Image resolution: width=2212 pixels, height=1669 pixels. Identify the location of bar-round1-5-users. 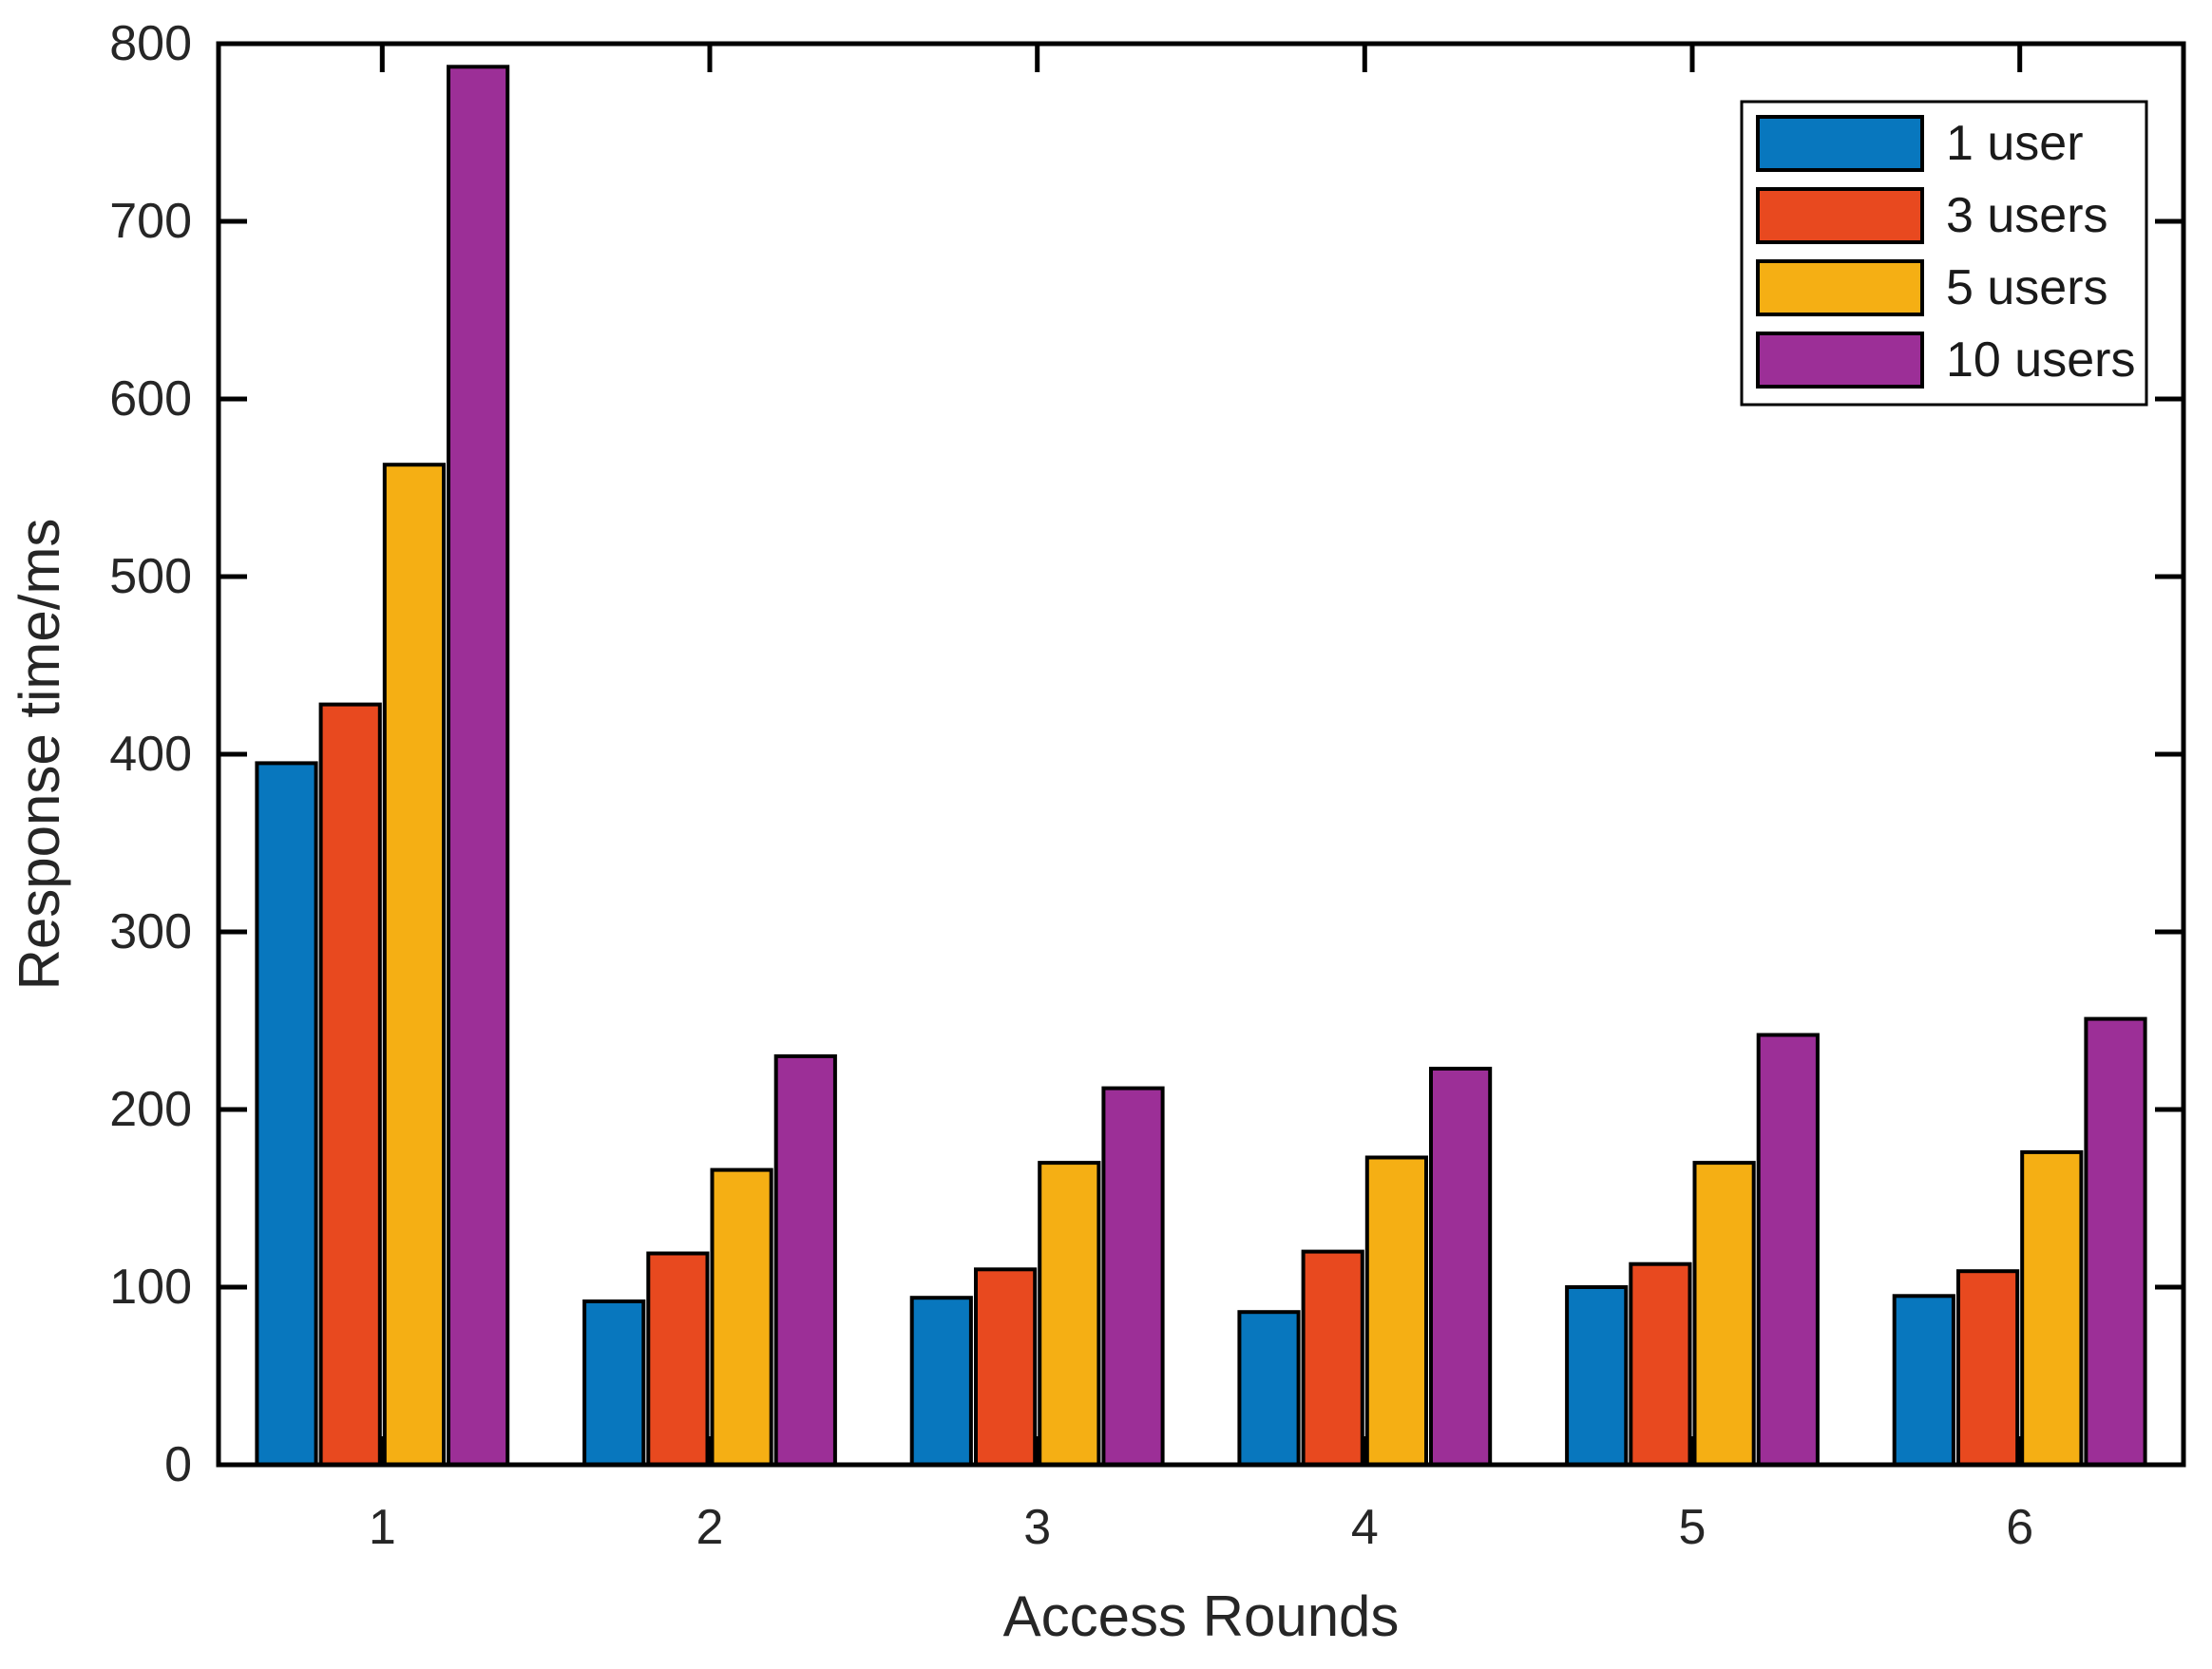
(414, 965).